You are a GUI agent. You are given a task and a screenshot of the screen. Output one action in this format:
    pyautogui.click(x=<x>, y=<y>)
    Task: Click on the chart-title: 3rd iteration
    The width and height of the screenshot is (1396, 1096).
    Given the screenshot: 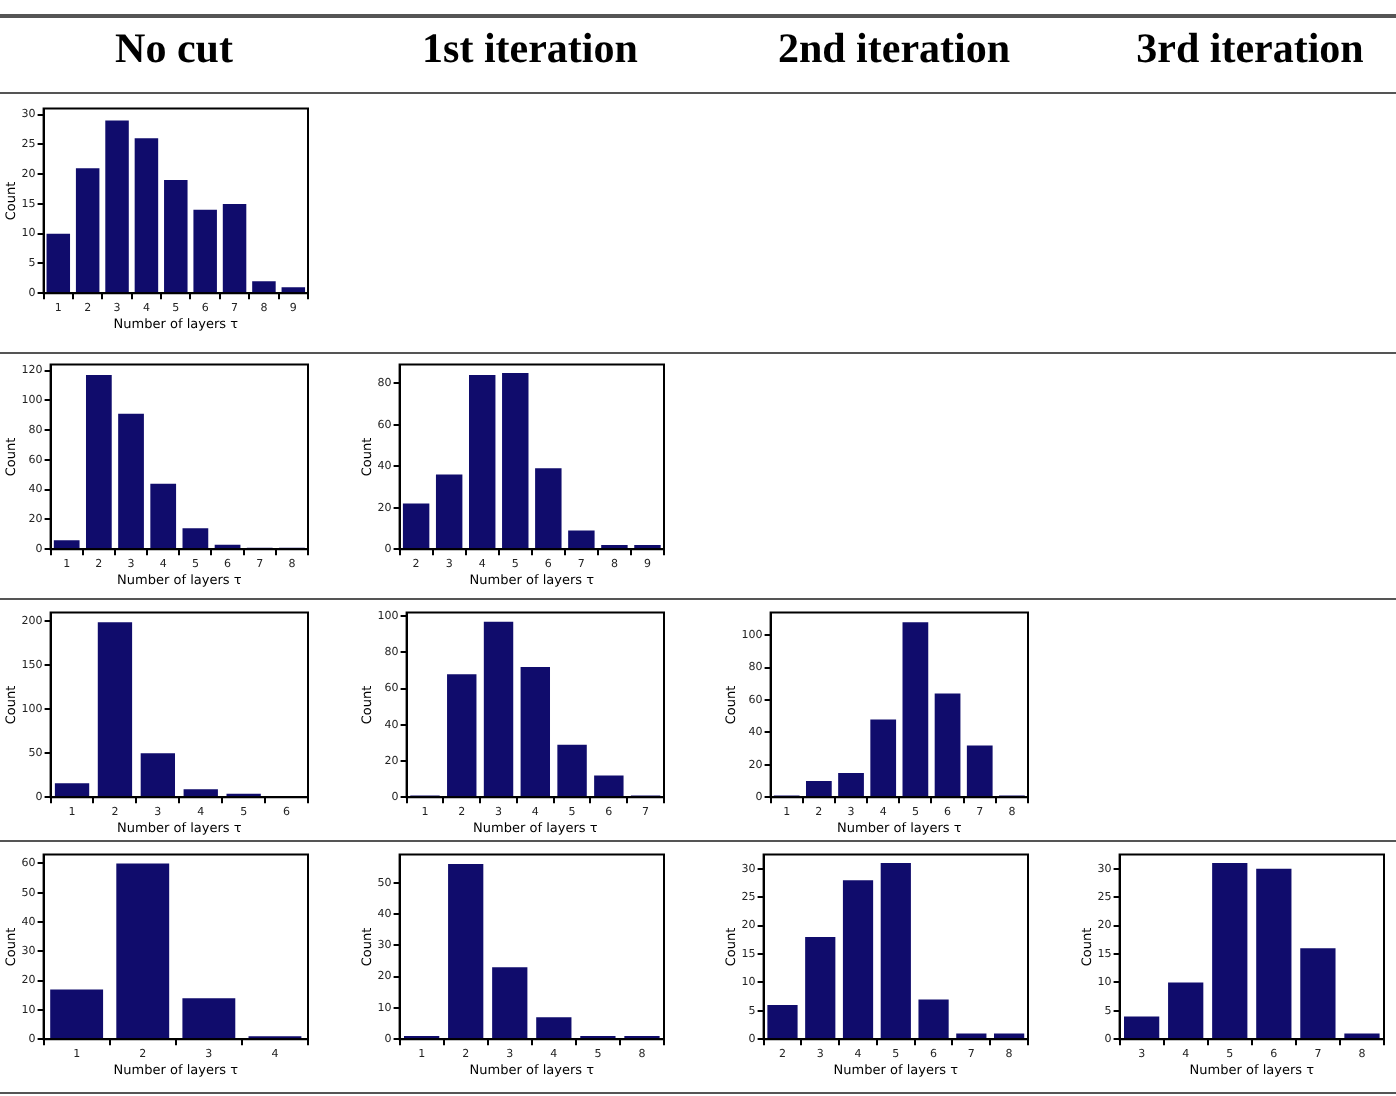 What is the action you would take?
    pyautogui.click(x=1250, y=50)
    